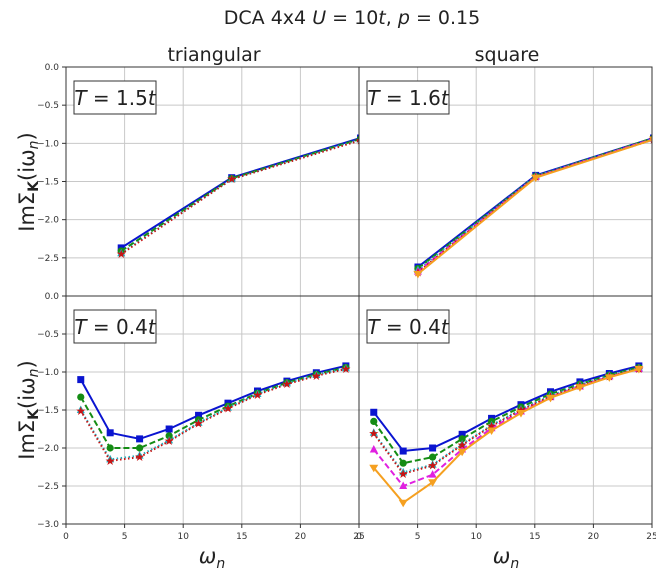 This screenshot has height=572, width=656. What do you see at coordinates (507, 55) in the screenshot?
I see `column-title-square: square` at bounding box center [507, 55].